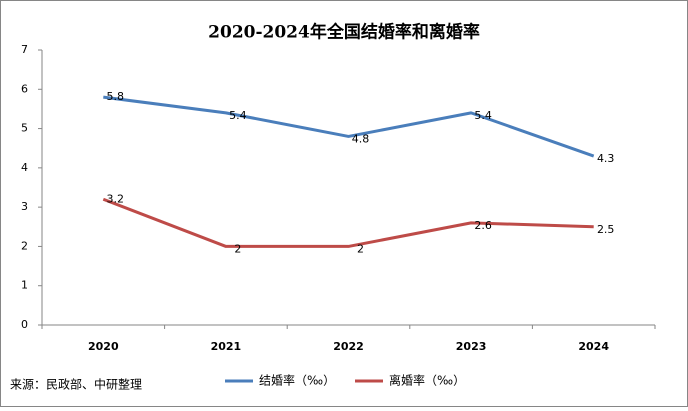 Image resolution: width=688 pixels, height=411 pixels. I want to click on data-label: 4.8, so click(361, 138).